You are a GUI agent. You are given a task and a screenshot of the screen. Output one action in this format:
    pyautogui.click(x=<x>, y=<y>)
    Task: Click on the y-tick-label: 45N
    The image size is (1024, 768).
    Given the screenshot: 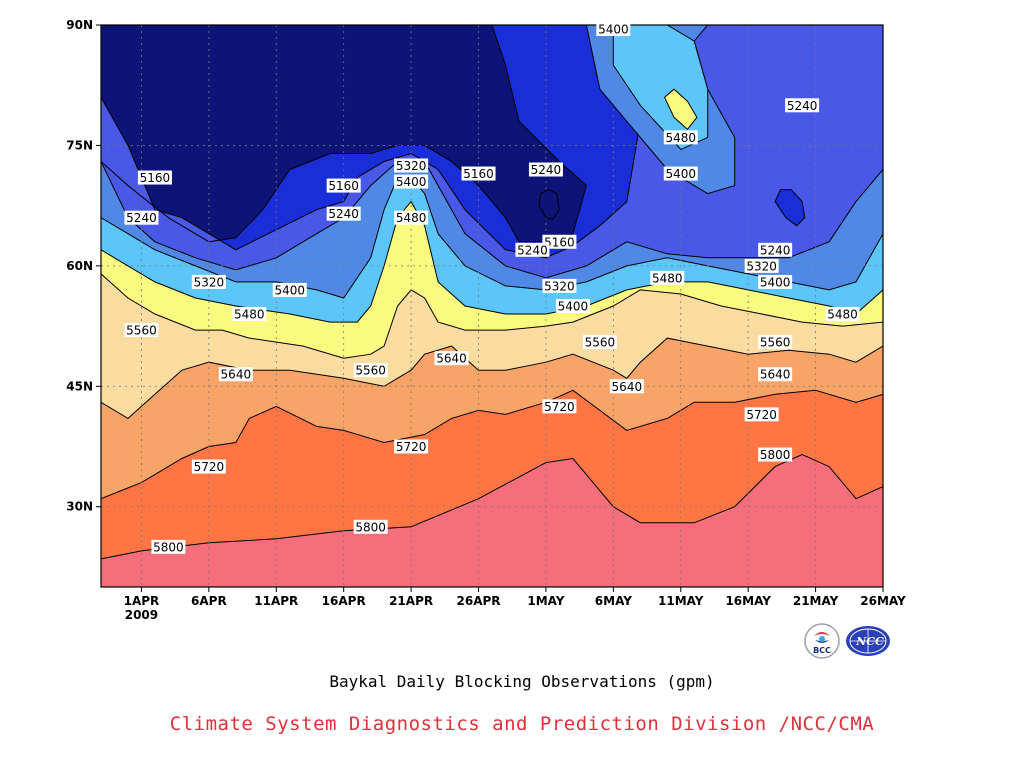 What is the action you would take?
    pyautogui.click(x=79, y=386)
    